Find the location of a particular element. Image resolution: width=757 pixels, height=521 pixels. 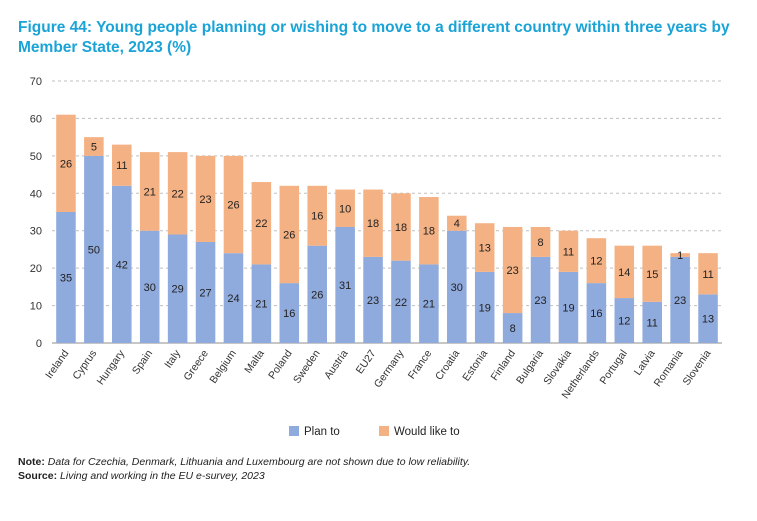

x-category-label: Estonia is located at coordinates (475, 366).